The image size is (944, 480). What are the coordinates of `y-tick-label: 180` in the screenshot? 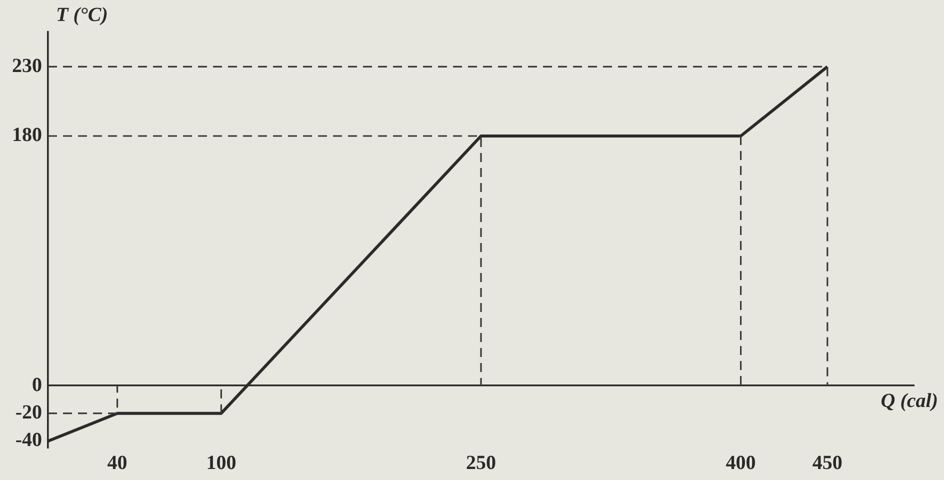 It's located at (27, 135).